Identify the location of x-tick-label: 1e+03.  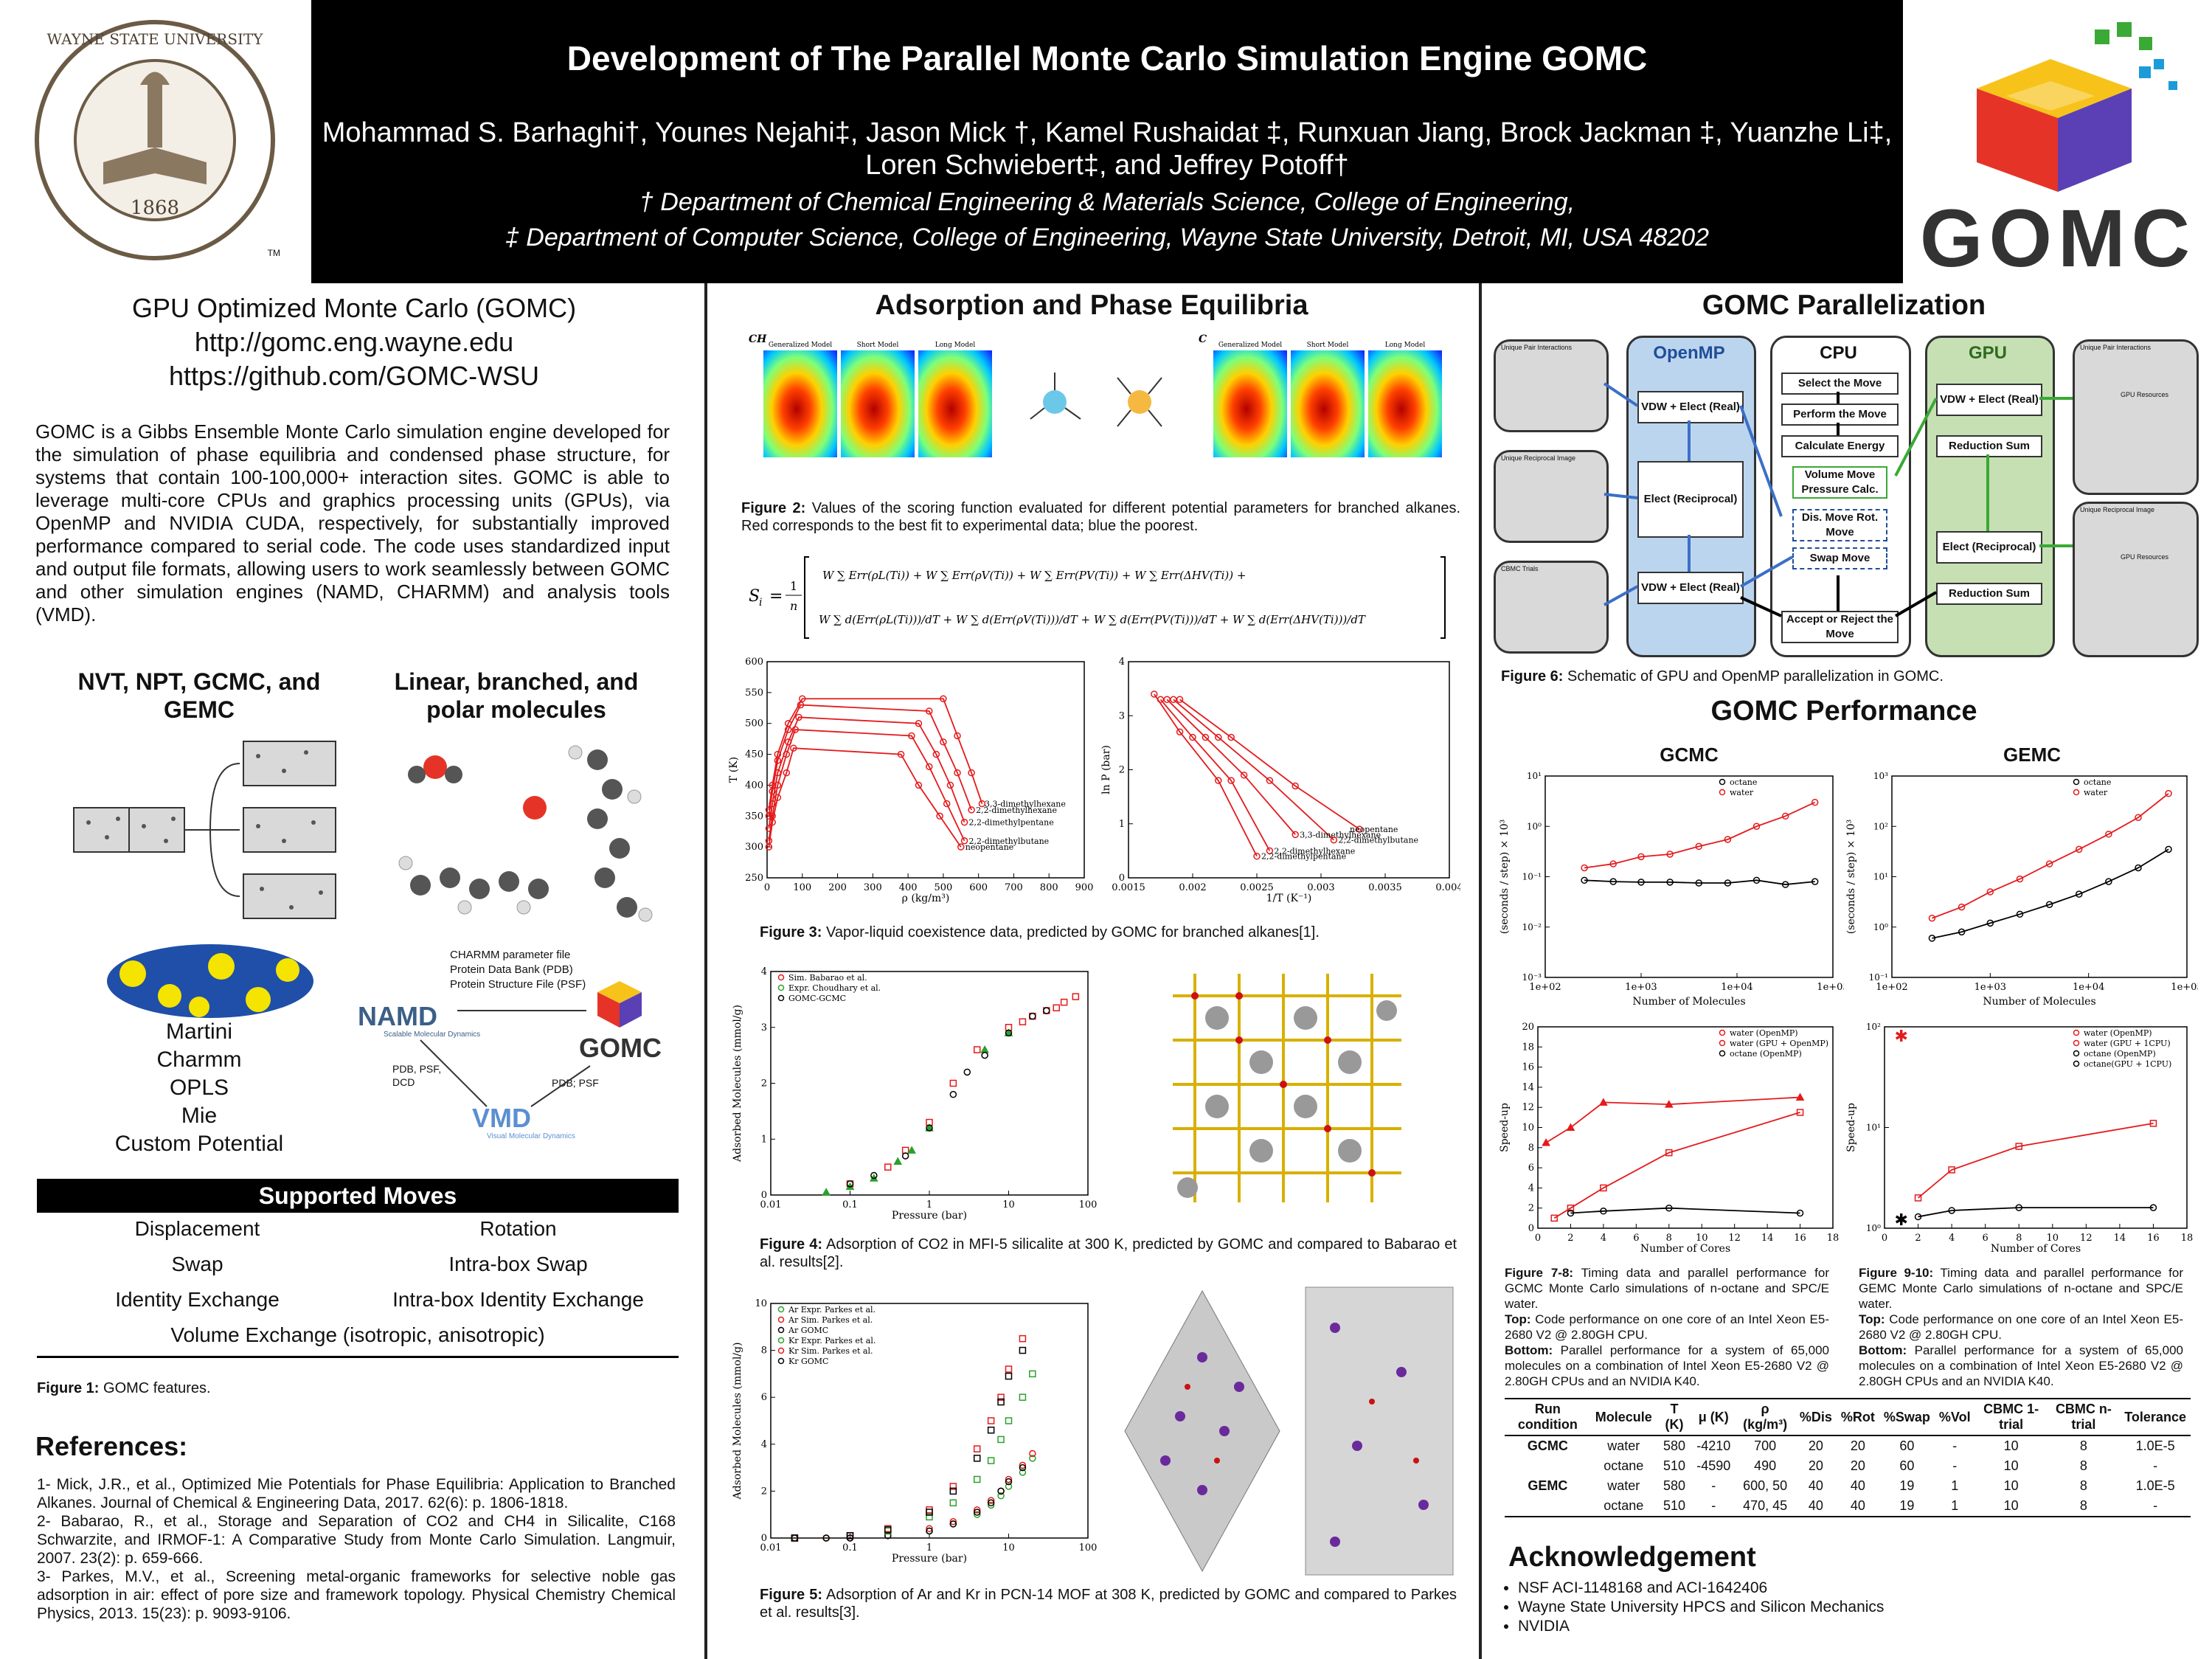
(1641, 987).